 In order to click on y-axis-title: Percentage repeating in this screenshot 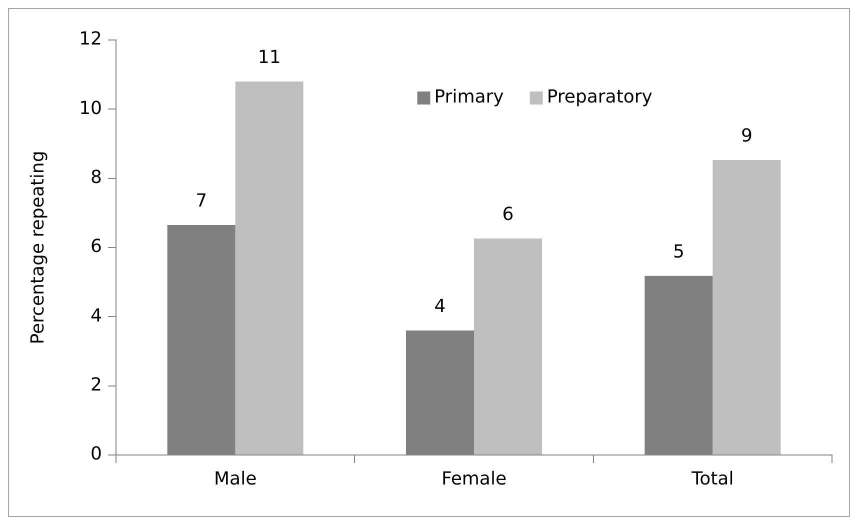, I will do `click(37, 247)`.